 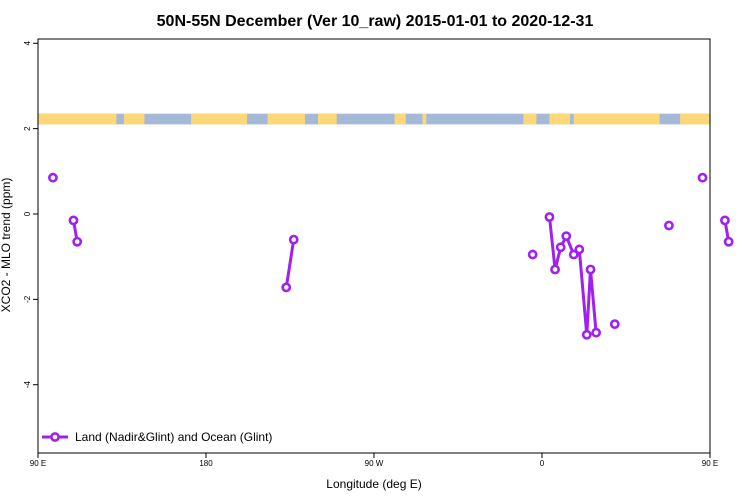 I want to click on x-tick-label: 180, so click(x=206, y=463).